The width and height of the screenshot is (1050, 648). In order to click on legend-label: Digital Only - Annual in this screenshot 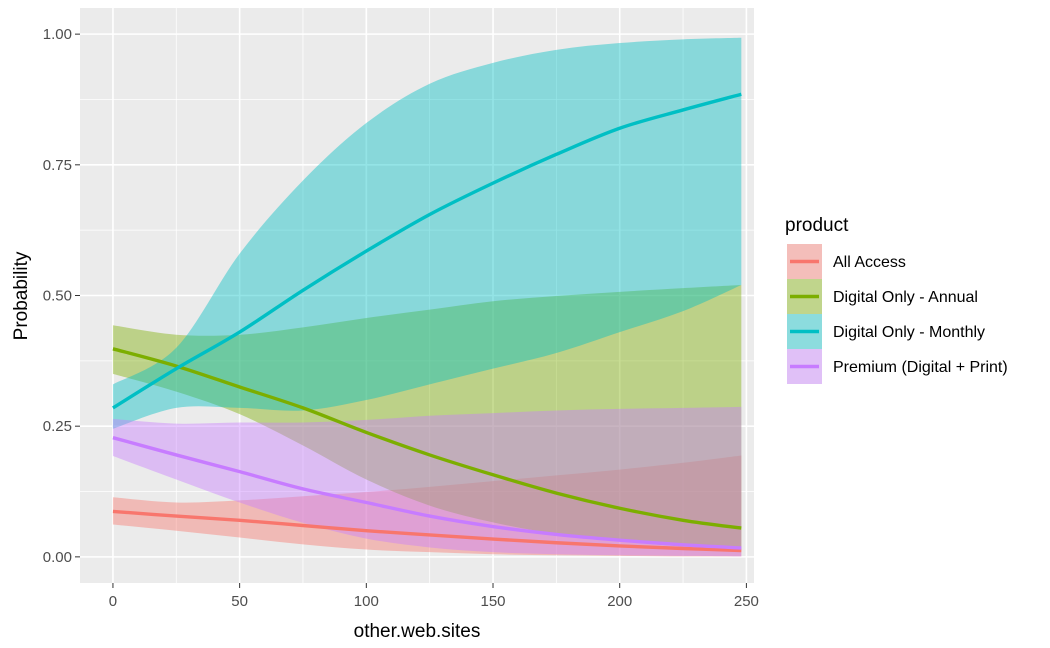, I will do `click(905, 297)`.